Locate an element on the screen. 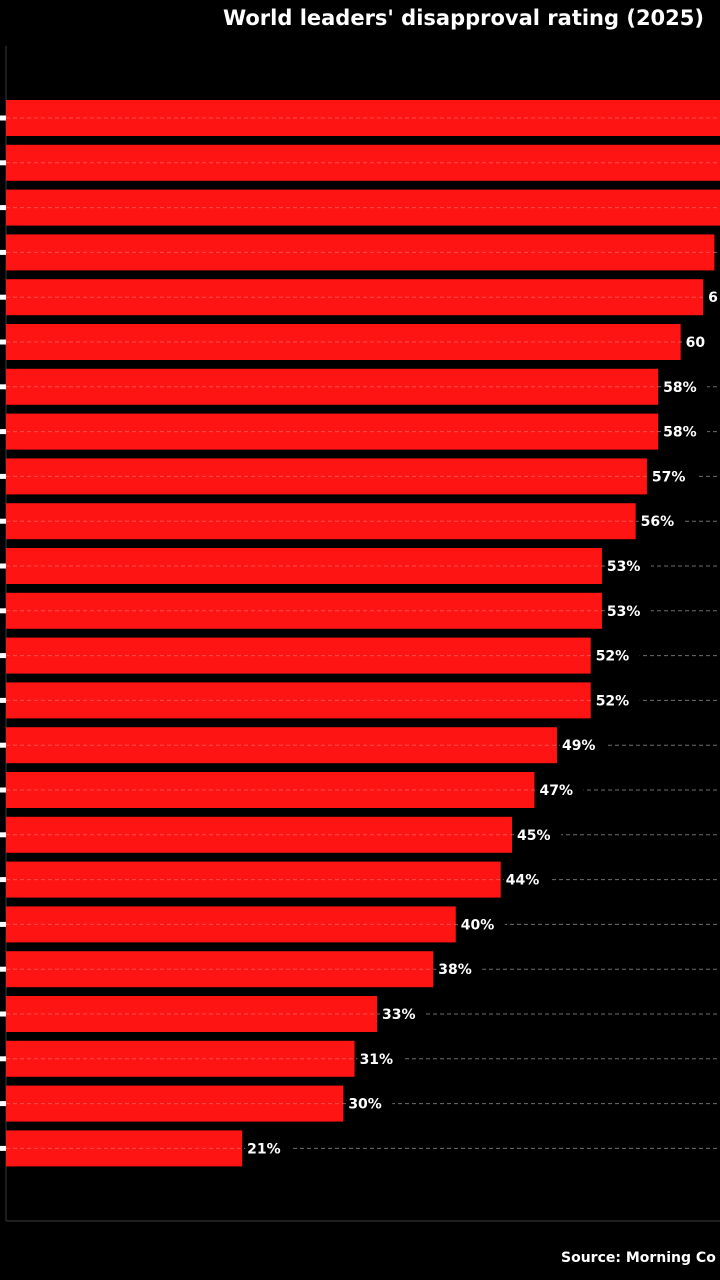 This screenshot has height=1280, width=720. bar-value-label: 60 is located at coordinates (696, 343).